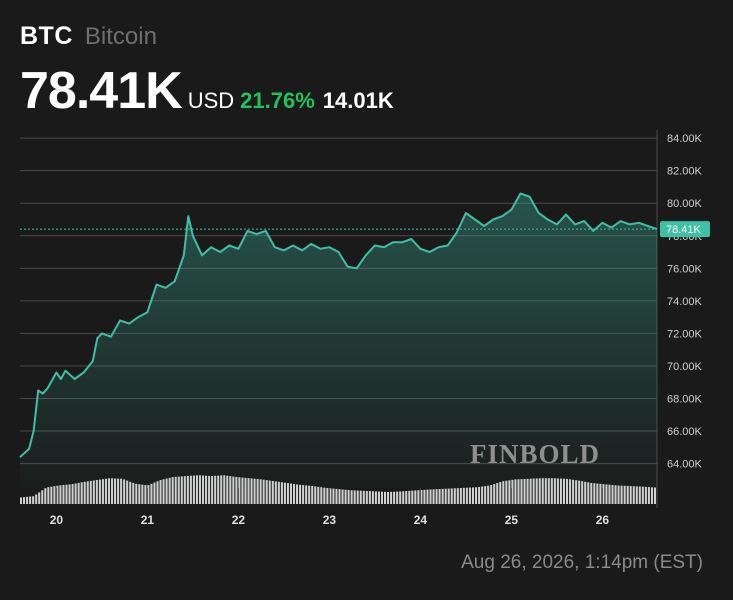  Describe the element at coordinates (685, 269) in the screenshot. I see `y-tick-label: 76.00K` at that location.